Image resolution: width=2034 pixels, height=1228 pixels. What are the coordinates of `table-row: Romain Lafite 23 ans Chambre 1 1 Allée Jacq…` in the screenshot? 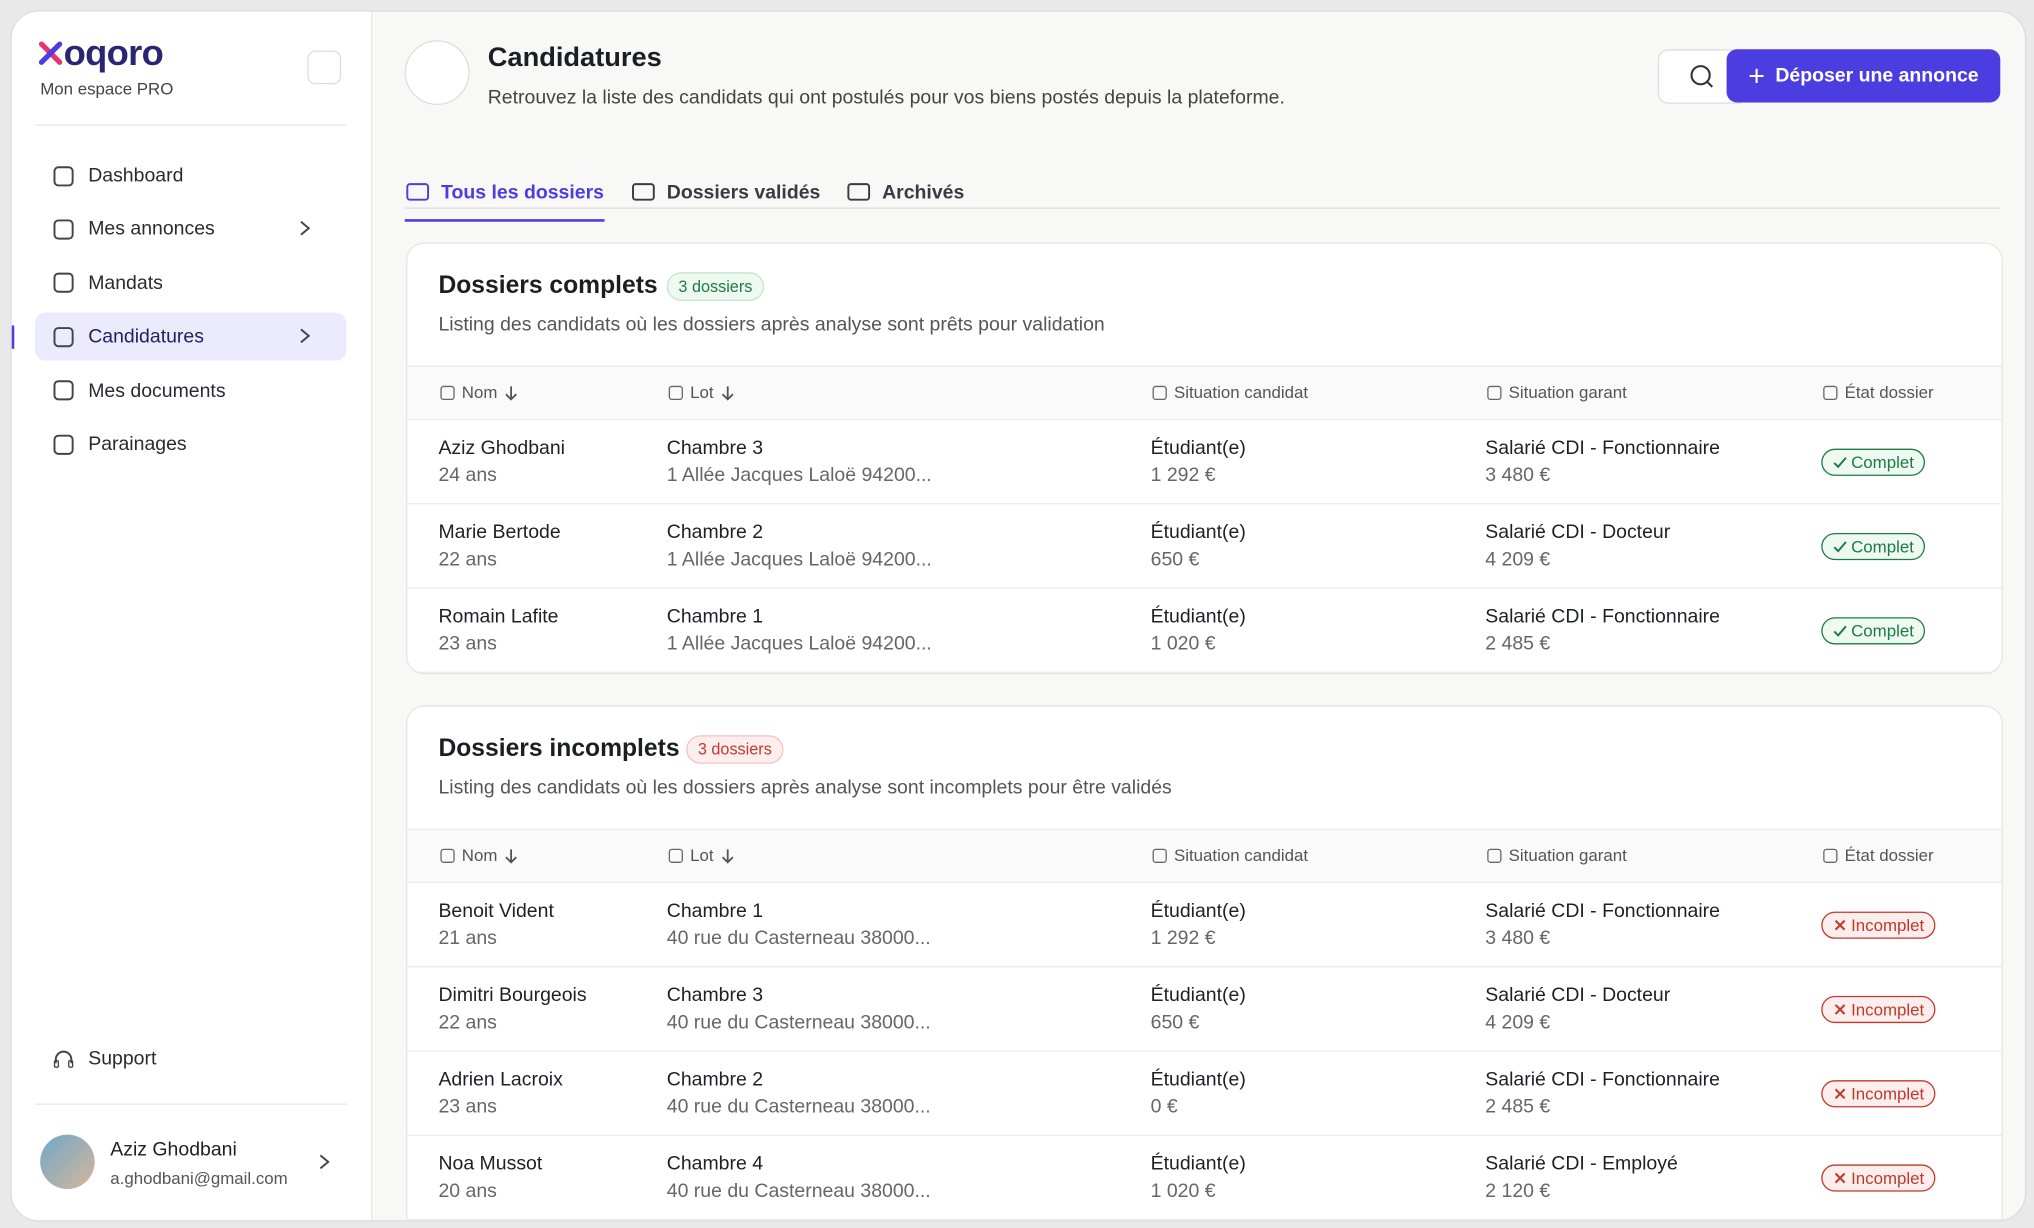 It's located at (1204, 630).